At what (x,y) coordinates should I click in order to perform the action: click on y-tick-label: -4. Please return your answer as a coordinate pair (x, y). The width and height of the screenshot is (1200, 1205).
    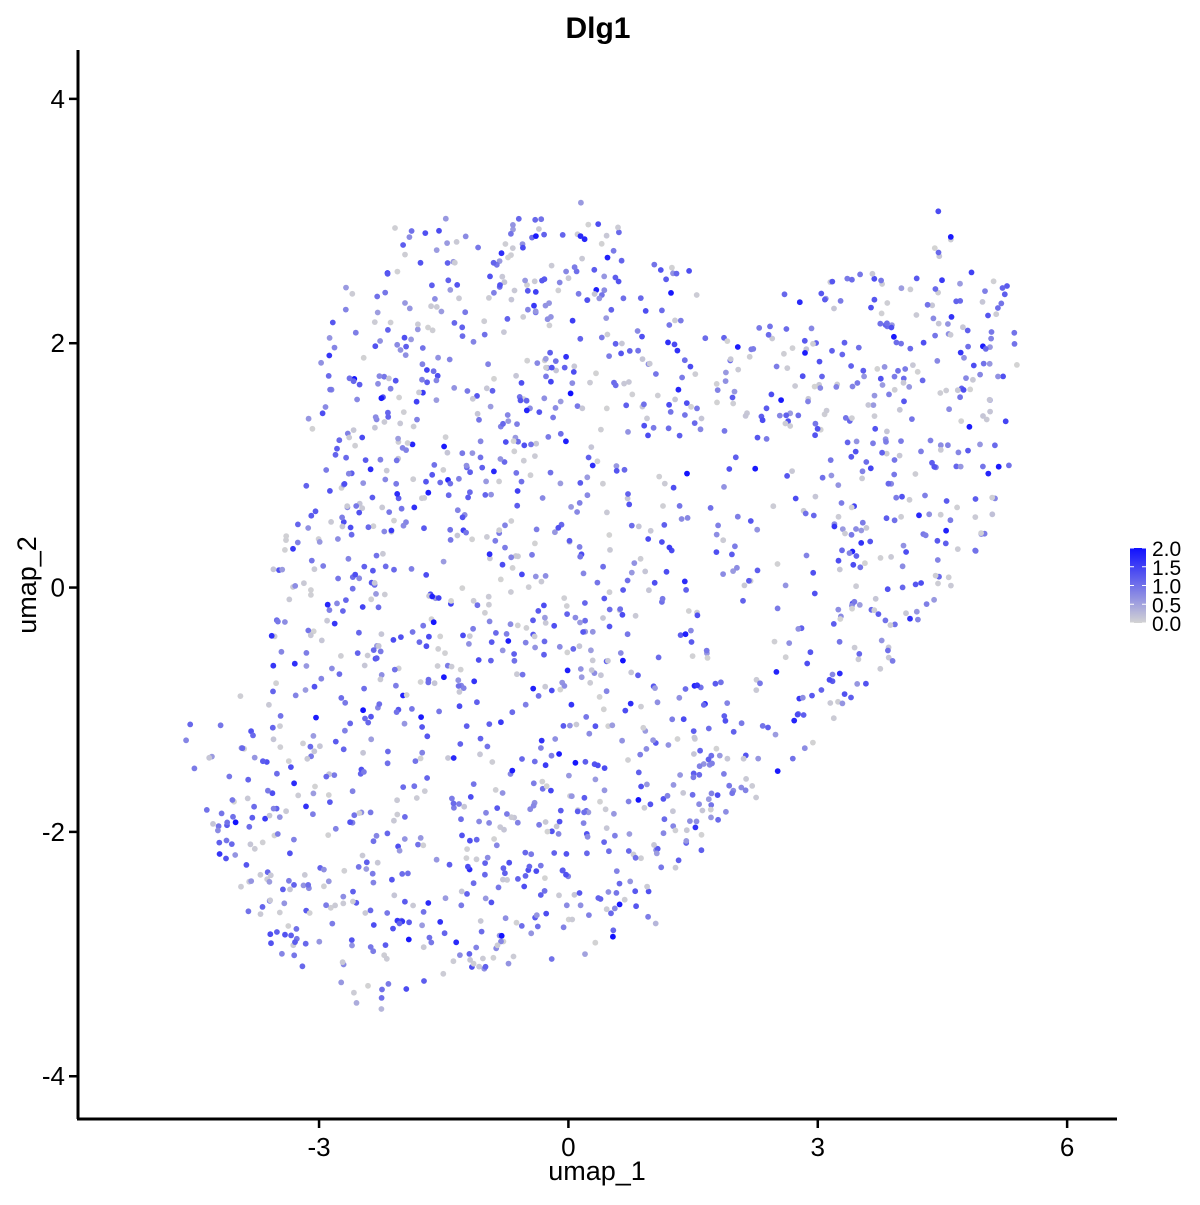
    Looking at the image, I should click on (53, 1076).